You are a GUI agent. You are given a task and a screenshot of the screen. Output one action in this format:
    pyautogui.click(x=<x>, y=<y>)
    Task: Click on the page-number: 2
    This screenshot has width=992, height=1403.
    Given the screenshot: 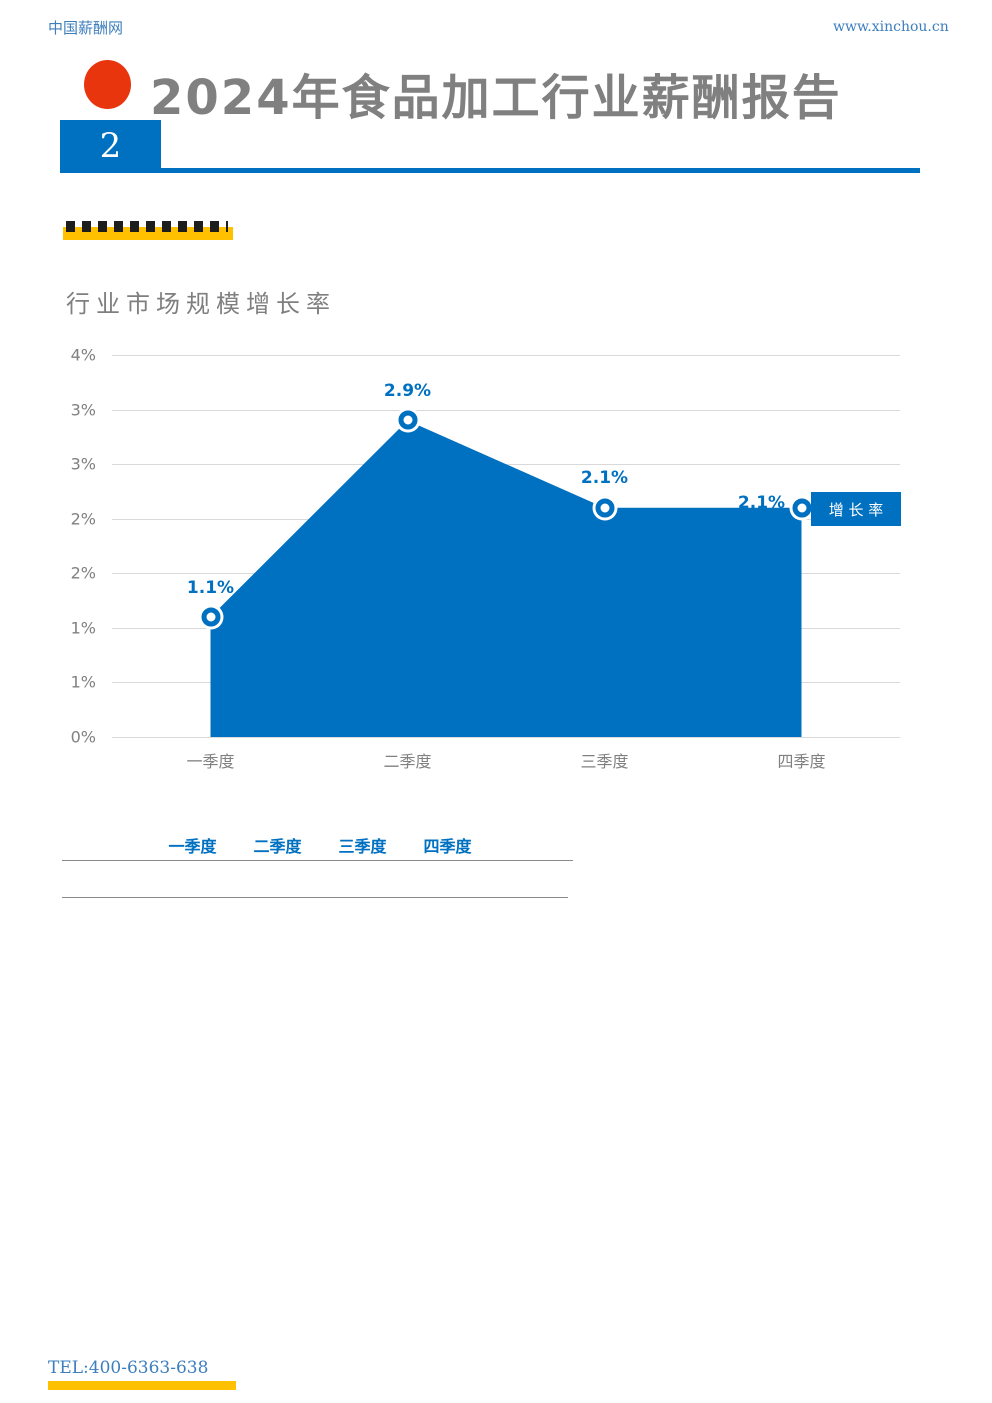 What is the action you would take?
    pyautogui.click(x=110, y=146)
    